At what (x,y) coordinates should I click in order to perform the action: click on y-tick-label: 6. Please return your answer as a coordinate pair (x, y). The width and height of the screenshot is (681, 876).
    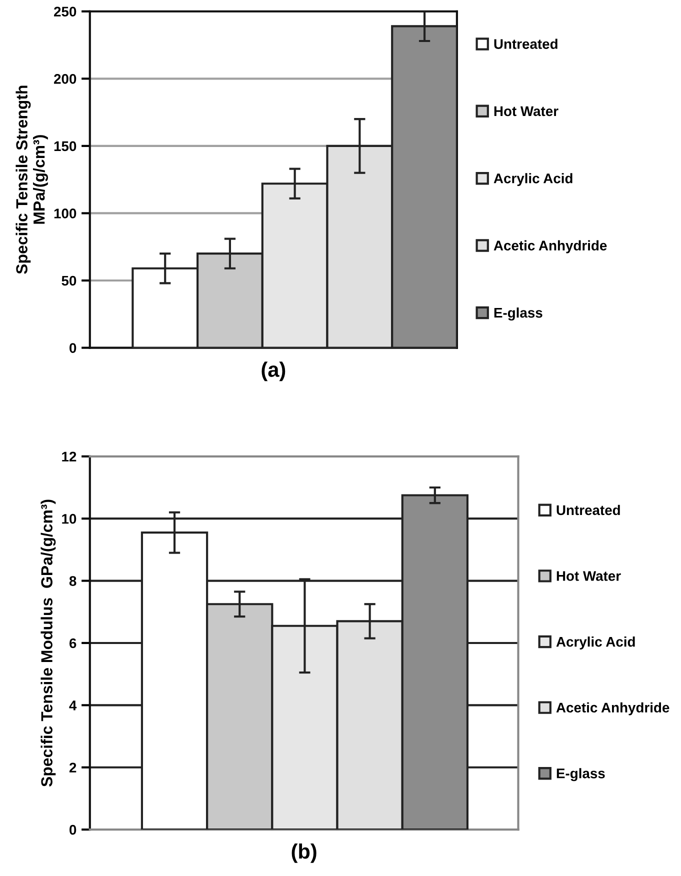
    Looking at the image, I should click on (72, 643).